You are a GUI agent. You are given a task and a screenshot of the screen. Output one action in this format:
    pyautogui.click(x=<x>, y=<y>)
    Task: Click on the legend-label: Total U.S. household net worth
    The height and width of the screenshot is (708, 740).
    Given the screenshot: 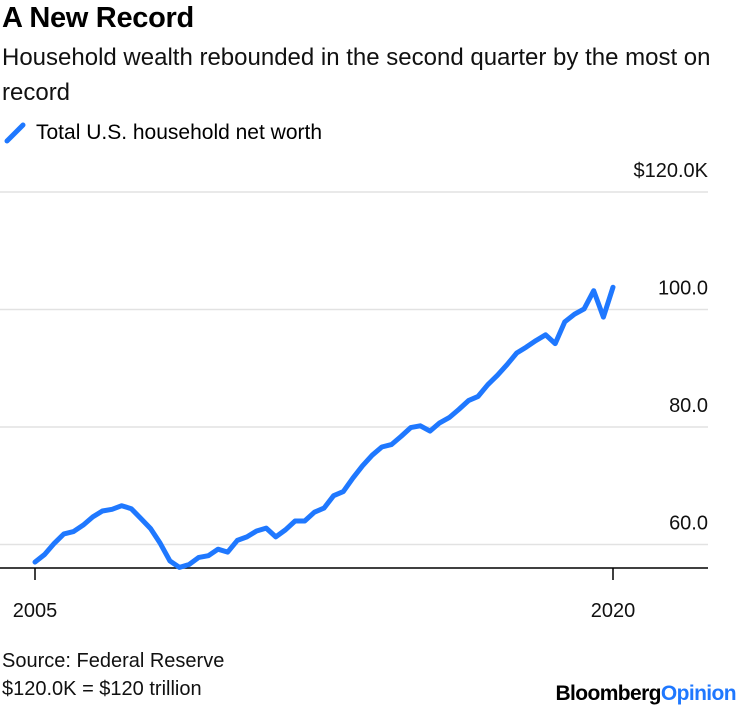 What is the action you would take?
    pyautogui.click(x=179, y=132)
    